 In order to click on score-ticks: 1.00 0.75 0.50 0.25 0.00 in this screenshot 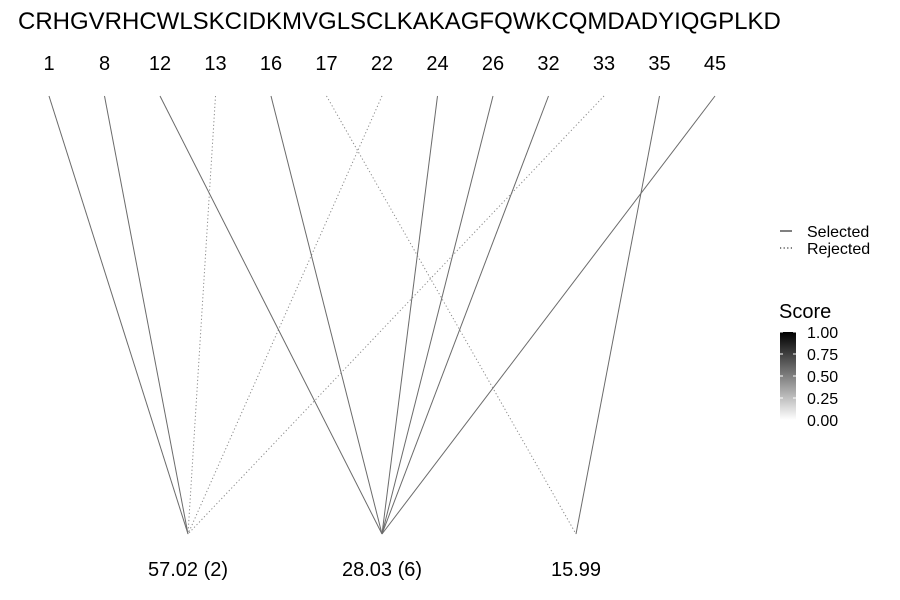, I will do `click(809, 377)`.